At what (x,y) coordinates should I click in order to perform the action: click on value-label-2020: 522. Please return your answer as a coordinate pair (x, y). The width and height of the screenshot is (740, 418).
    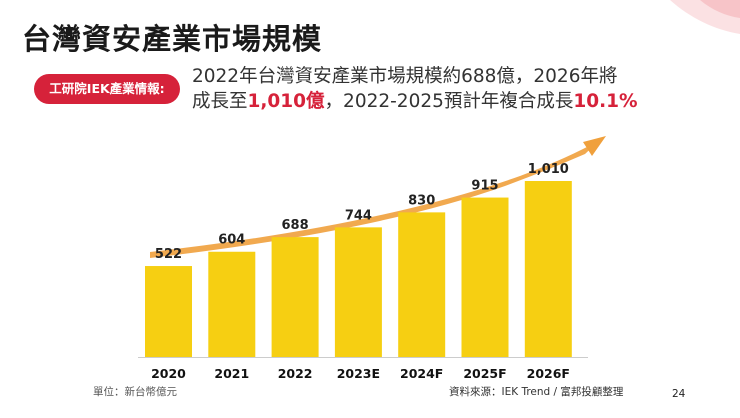
    Looking at the image, I should click on (168, 254).